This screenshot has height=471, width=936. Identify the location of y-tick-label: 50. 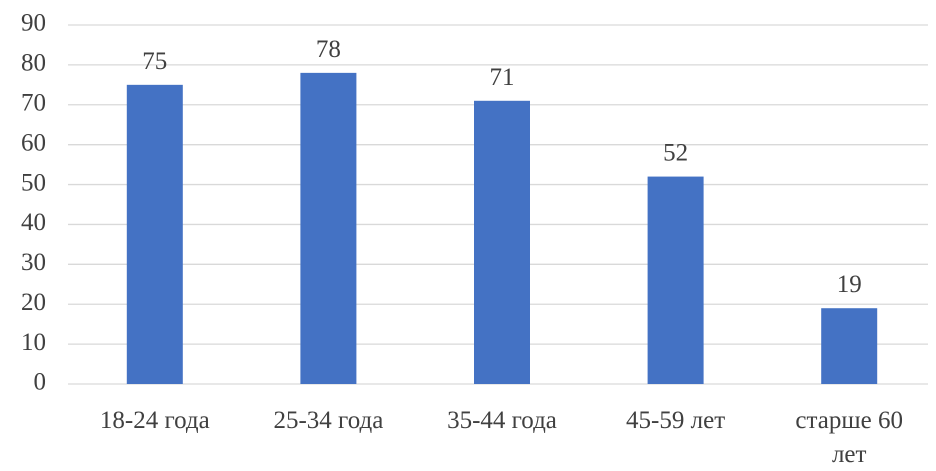
(33, 182).